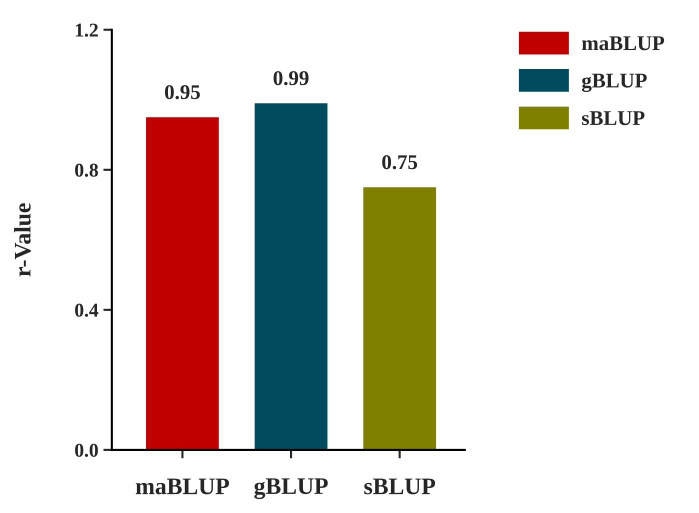 This screenshot has width=699, height=513. I want to click on legend-label: maBLUP, so click(623, 43).